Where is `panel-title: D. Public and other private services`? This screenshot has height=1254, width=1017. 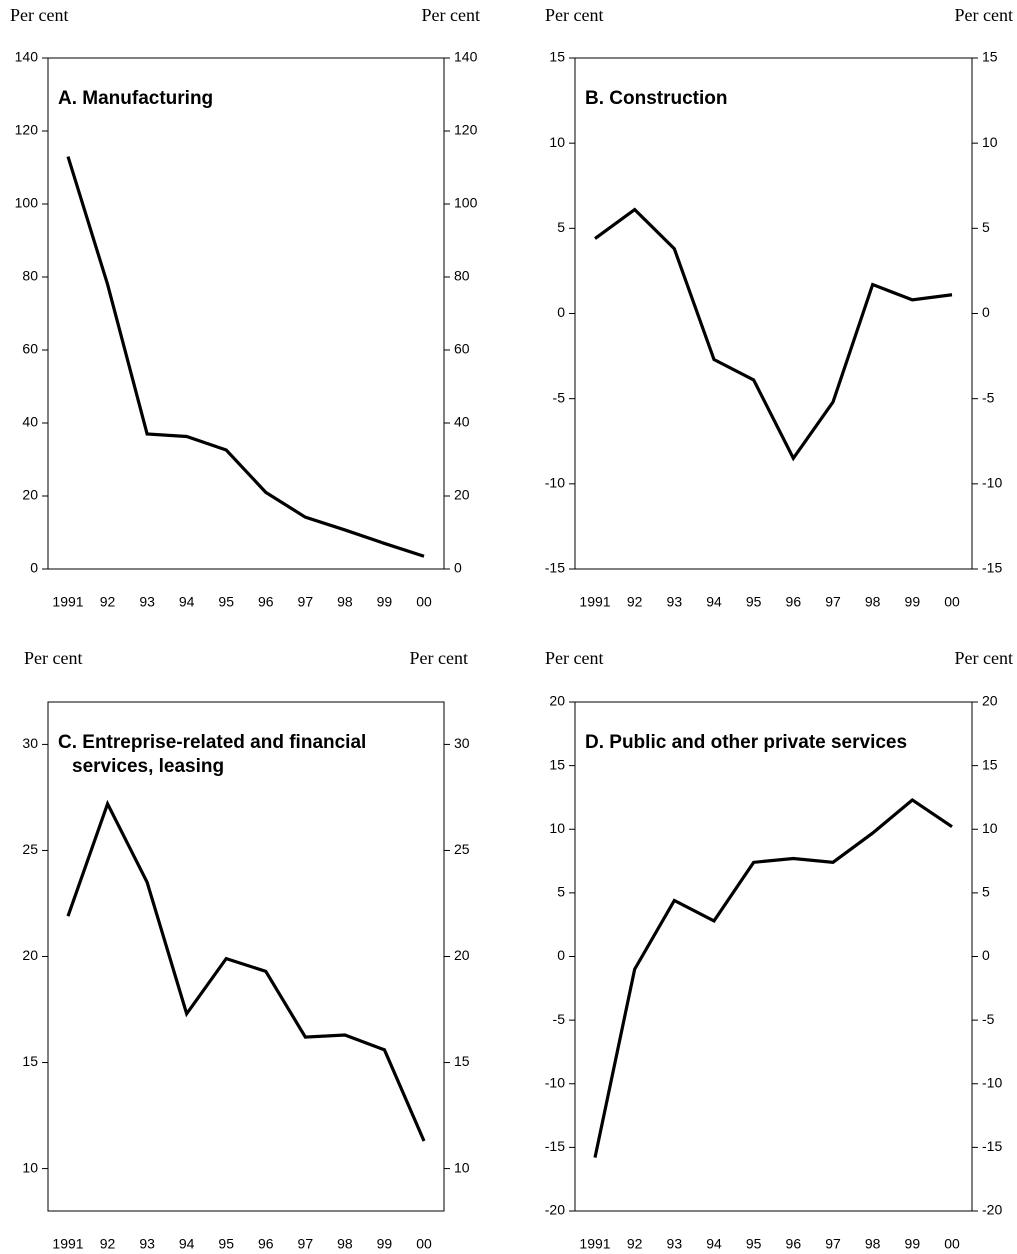
panel-title: D. Public and other private services is located at coordinates (746, 742).